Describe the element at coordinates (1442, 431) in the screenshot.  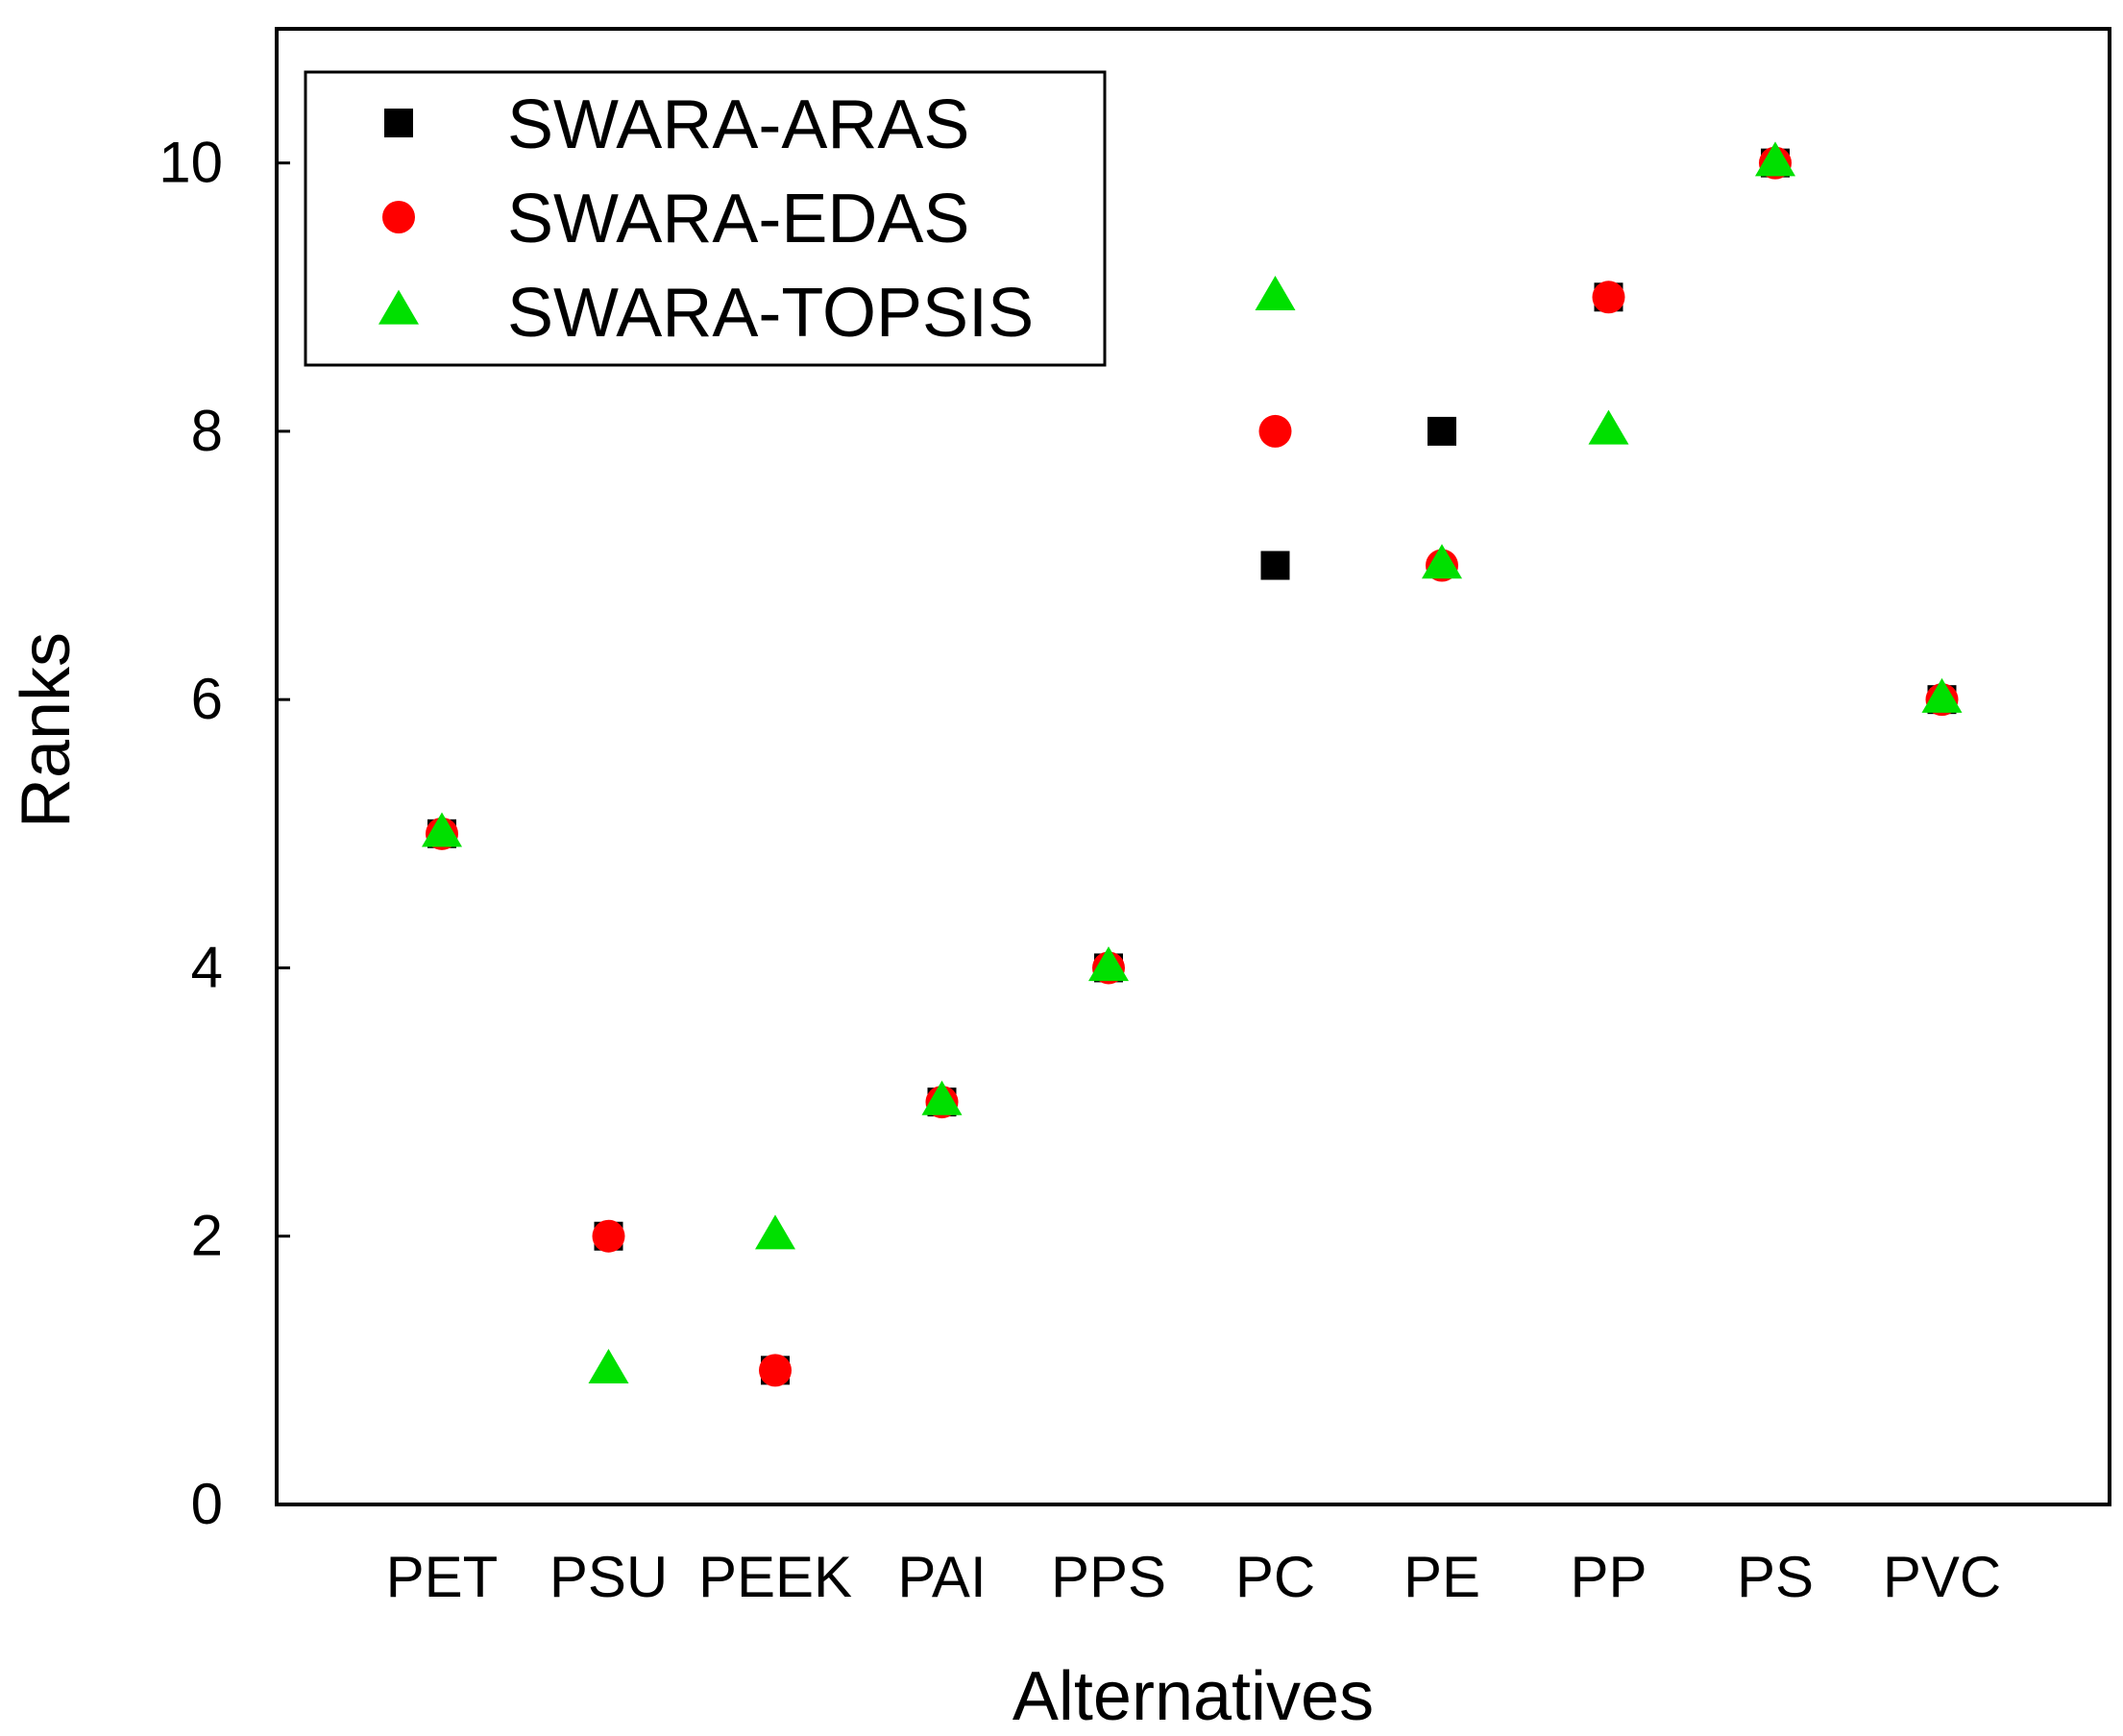
I see `point-swara-aras-pe` at that location.